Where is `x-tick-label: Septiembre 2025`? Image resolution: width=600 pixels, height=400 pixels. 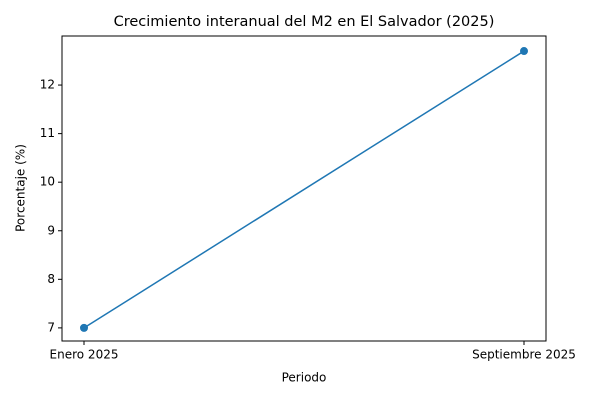
x-tick-label: Septiembre 2025 is located at coordinates (524, 355).